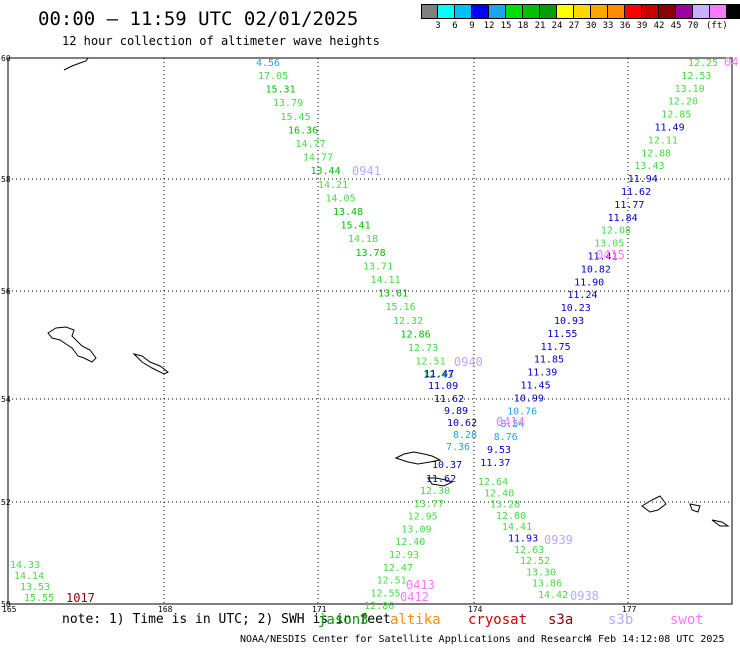  I want to click on color-scale-tick: 18, so click(523, 26).